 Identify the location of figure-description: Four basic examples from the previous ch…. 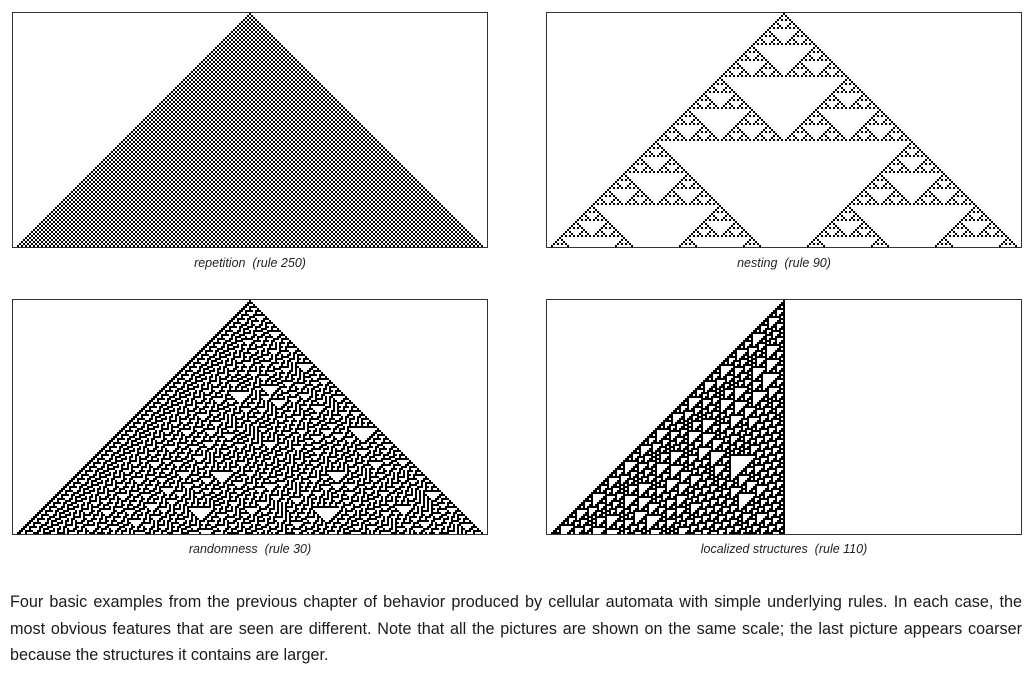
(516, 628).